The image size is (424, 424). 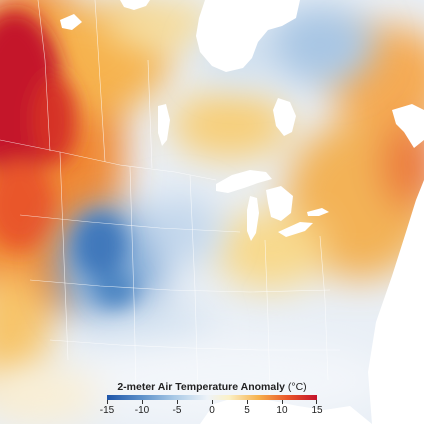 I want to click on james-bay, so click(x=284, y=117).